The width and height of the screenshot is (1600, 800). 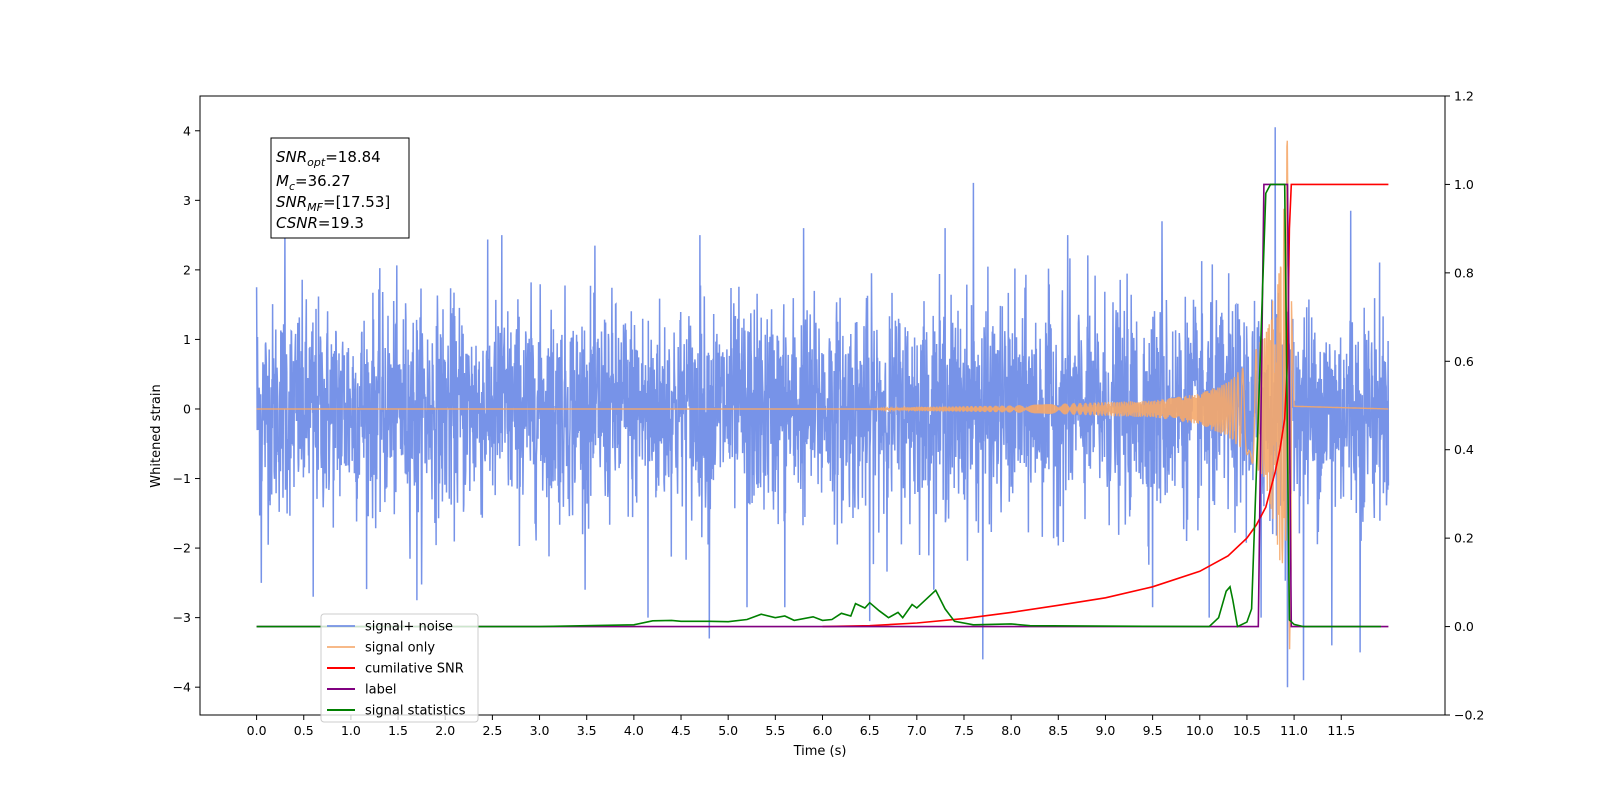 I want to click on x-tick-label: 1.5, so click(x=398, y=730).